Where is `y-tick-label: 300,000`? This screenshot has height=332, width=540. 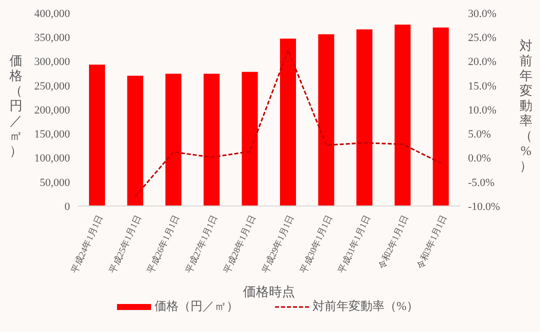
y-tick-label: 300,000 is located at coordinates (52, 62).